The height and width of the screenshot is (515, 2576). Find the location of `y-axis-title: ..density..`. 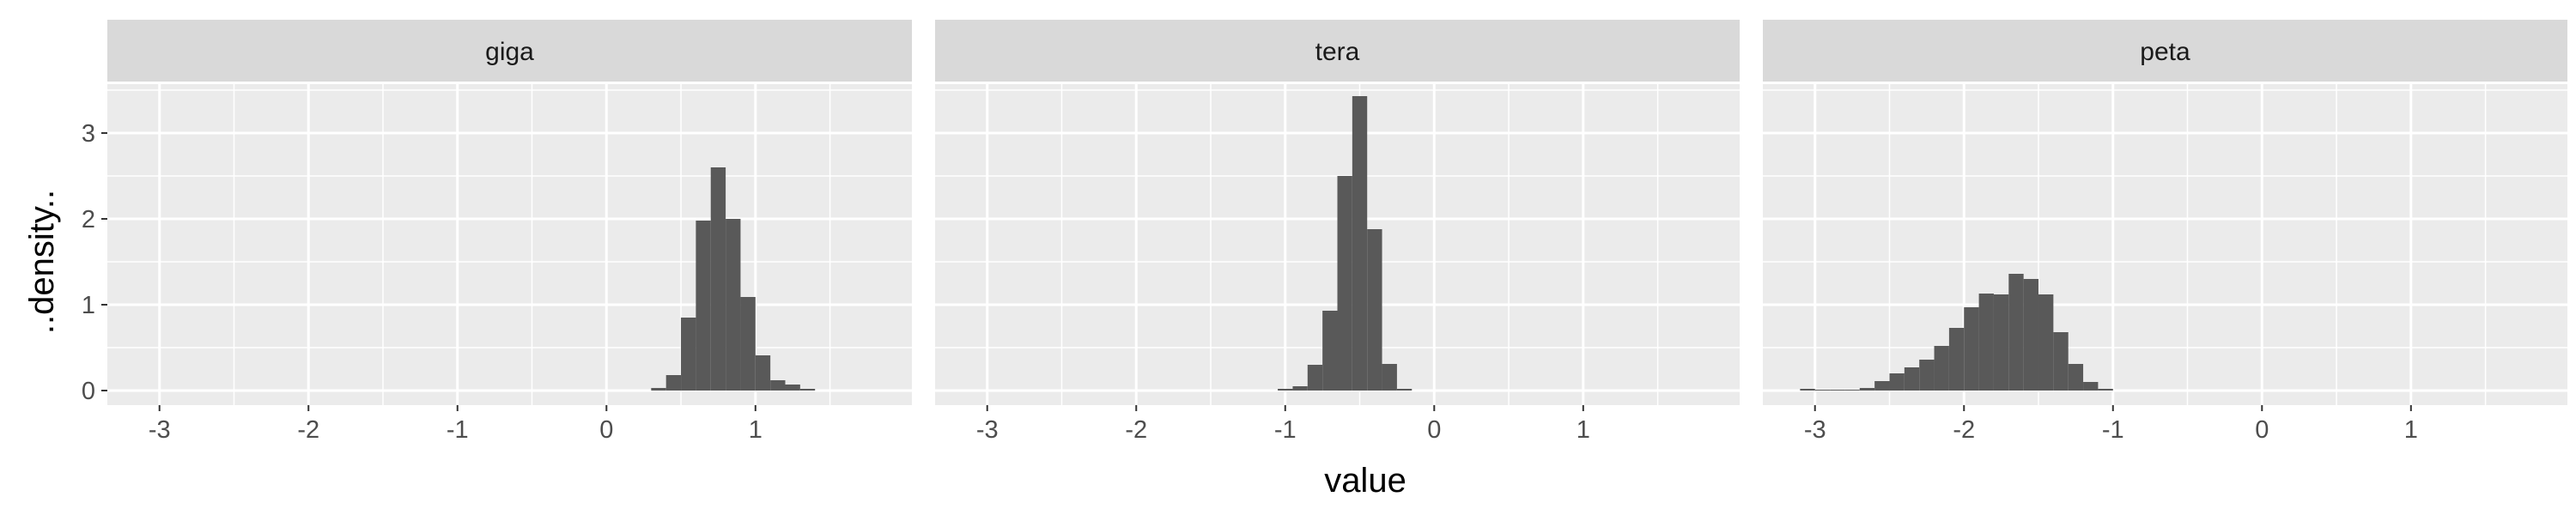

y-axis-title: ..density.. is located at coordinates (42, 262).